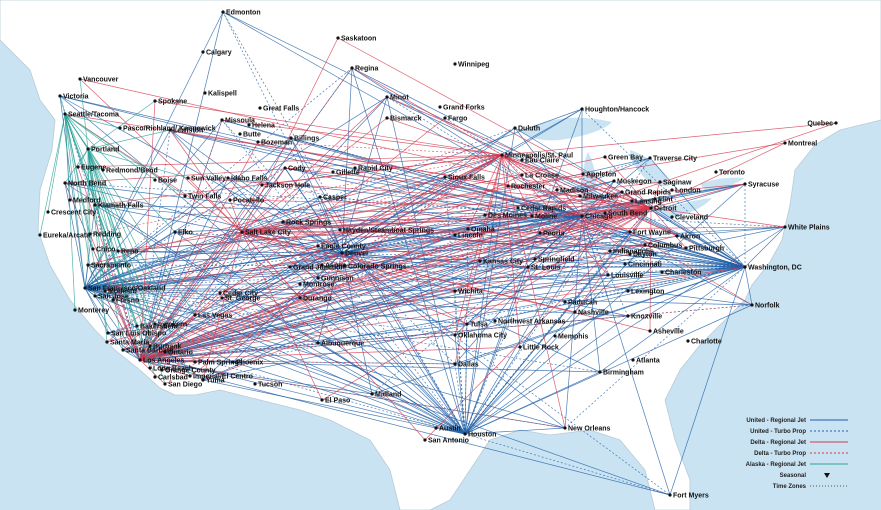 Image resolution: width=881 pixels, height=510 pixels. Describe the element at coordinates (482, 336) in the screenshot. I see `city-label: Oklahoma City` at that location.